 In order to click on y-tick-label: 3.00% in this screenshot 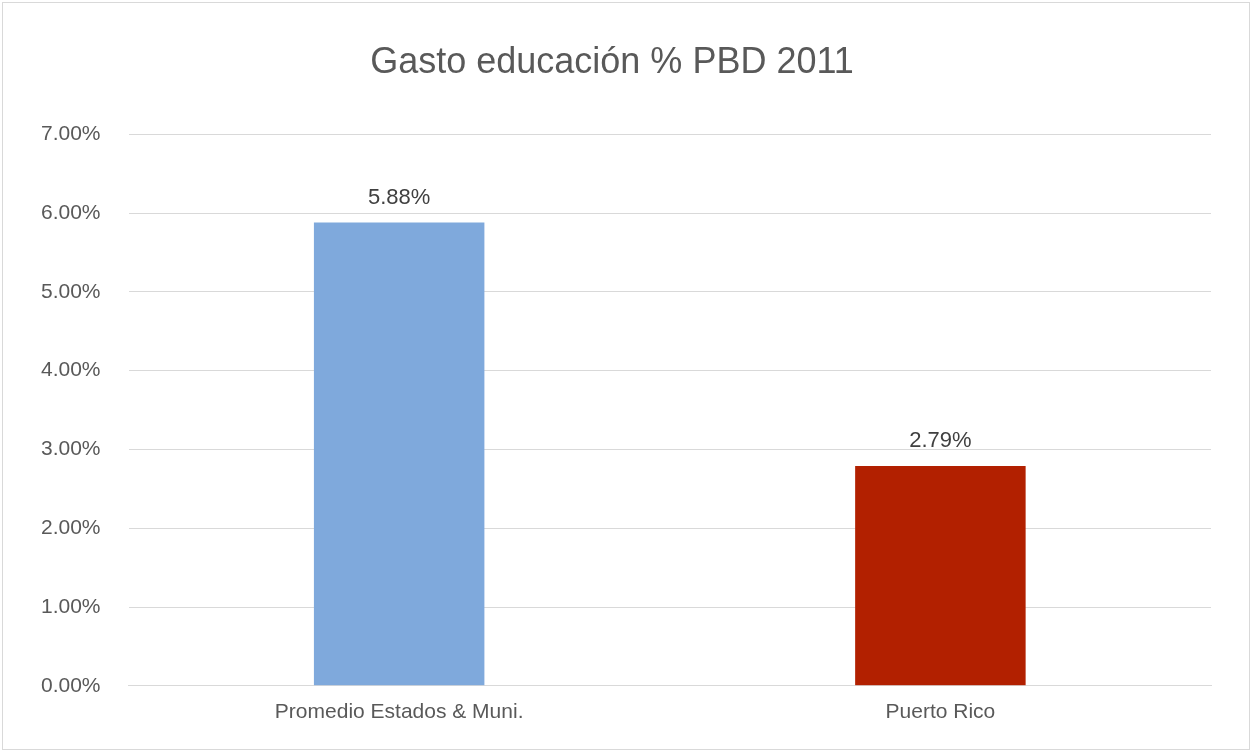, I will do `click(71, 448)`.